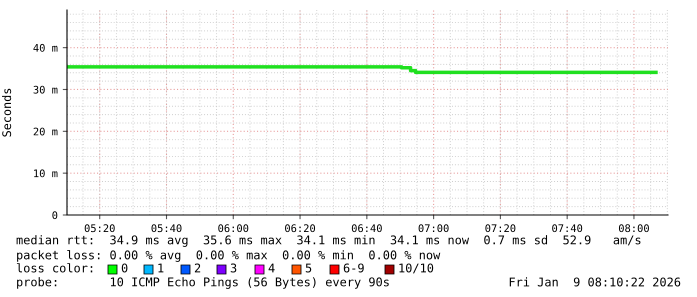  What do you see at coordinates (309, 268) in the screenshot?
I see `text: 5` at bounding box center [309, 268].